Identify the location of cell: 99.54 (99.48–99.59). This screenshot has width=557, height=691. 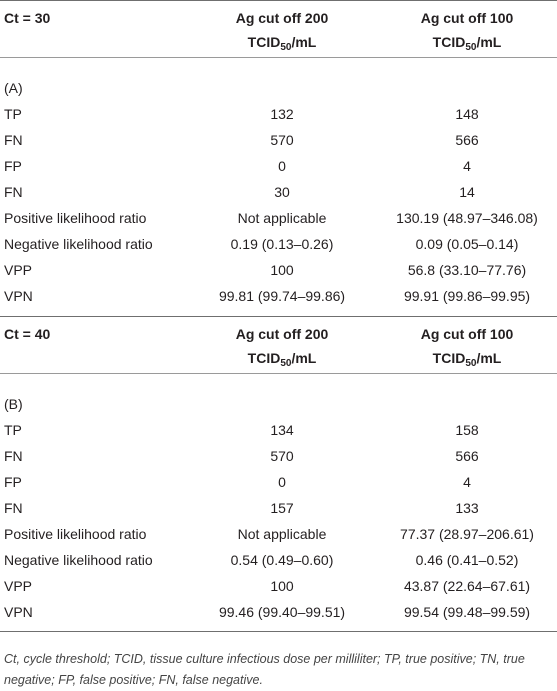
(467, 612).